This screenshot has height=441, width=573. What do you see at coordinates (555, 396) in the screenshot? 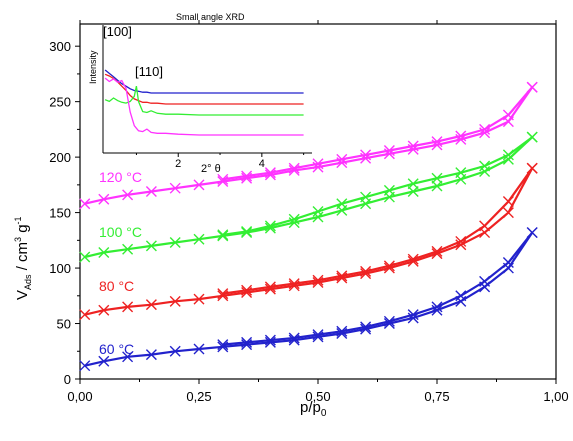
I see `x-tick-label: 1,00` at bounding box center [555, 396].